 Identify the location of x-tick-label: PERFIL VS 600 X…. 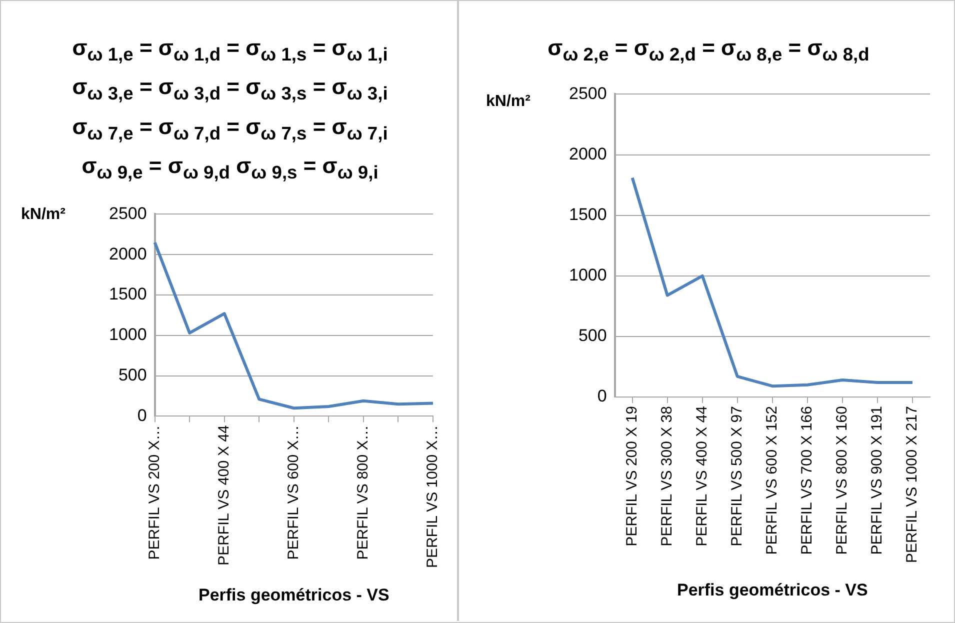
(293, 492).